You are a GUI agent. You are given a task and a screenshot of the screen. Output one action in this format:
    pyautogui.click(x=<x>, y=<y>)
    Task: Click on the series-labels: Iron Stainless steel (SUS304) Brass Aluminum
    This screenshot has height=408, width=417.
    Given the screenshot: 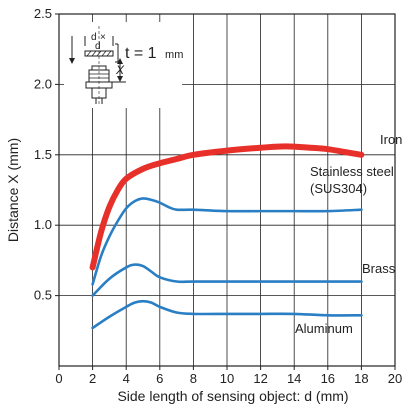 What is the action you would take?
    pyautogui.click(x=348, y=234)
    